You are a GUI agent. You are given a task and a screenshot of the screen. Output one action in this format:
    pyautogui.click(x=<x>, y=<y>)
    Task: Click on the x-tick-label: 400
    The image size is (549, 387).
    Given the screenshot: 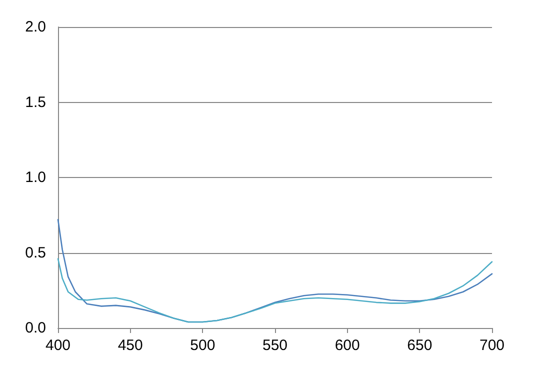 What is the action you would take?
    pyautogui.click(x=58, y=345)
    